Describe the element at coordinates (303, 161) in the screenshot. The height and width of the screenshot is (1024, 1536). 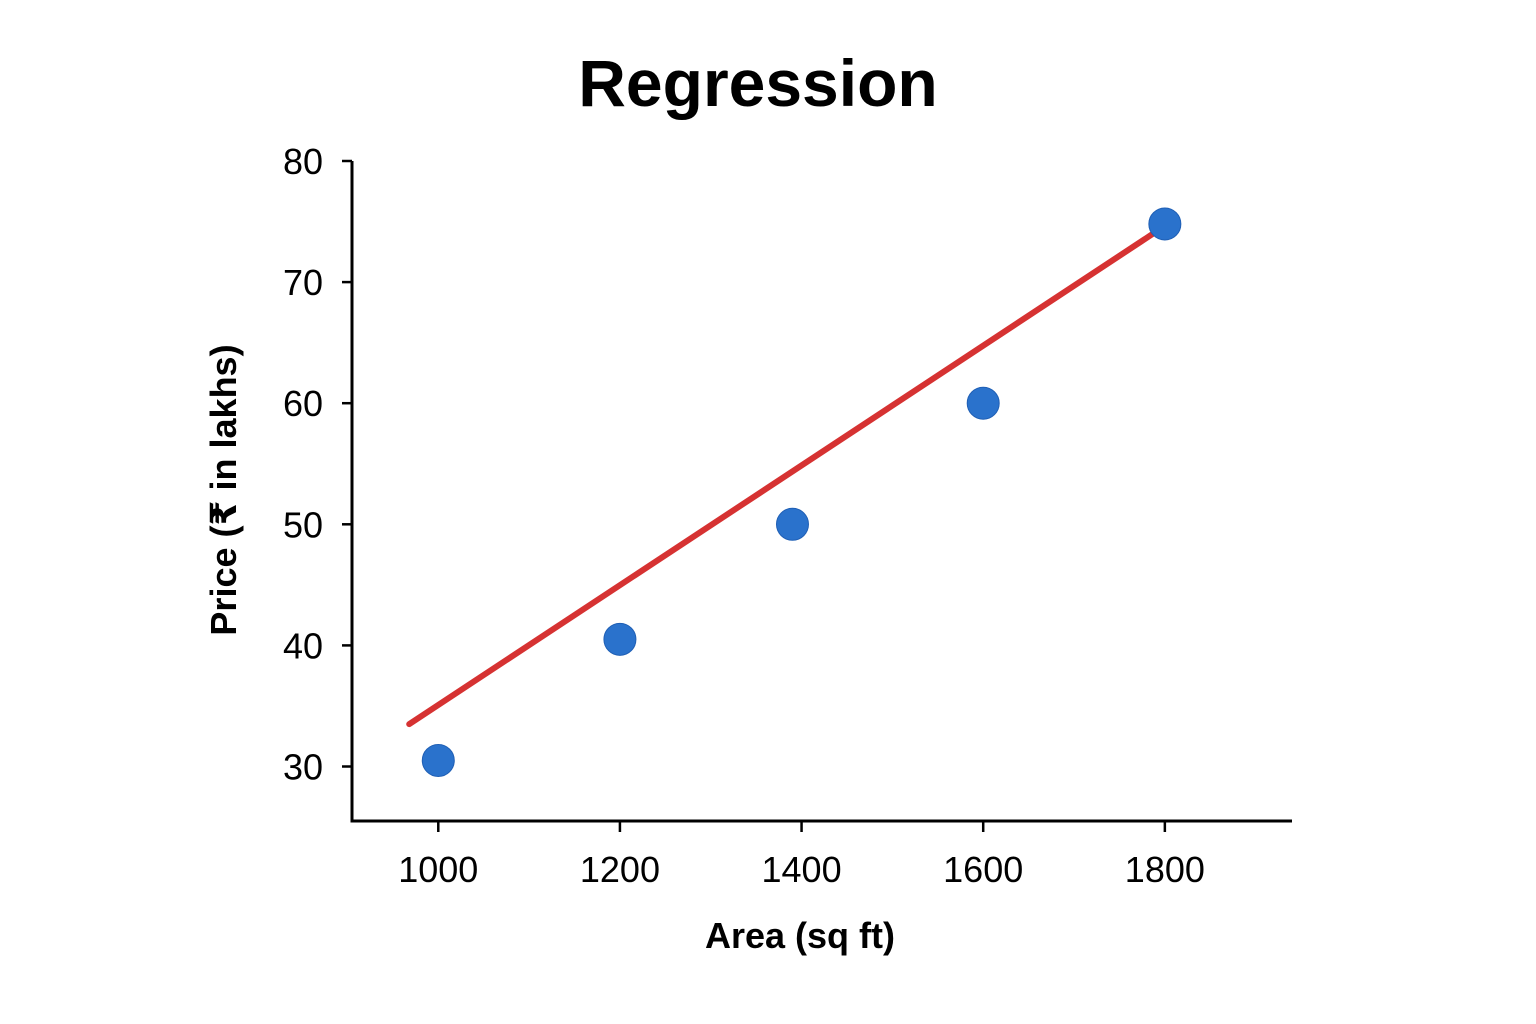
I see `y-tick-label: 80` at that location.